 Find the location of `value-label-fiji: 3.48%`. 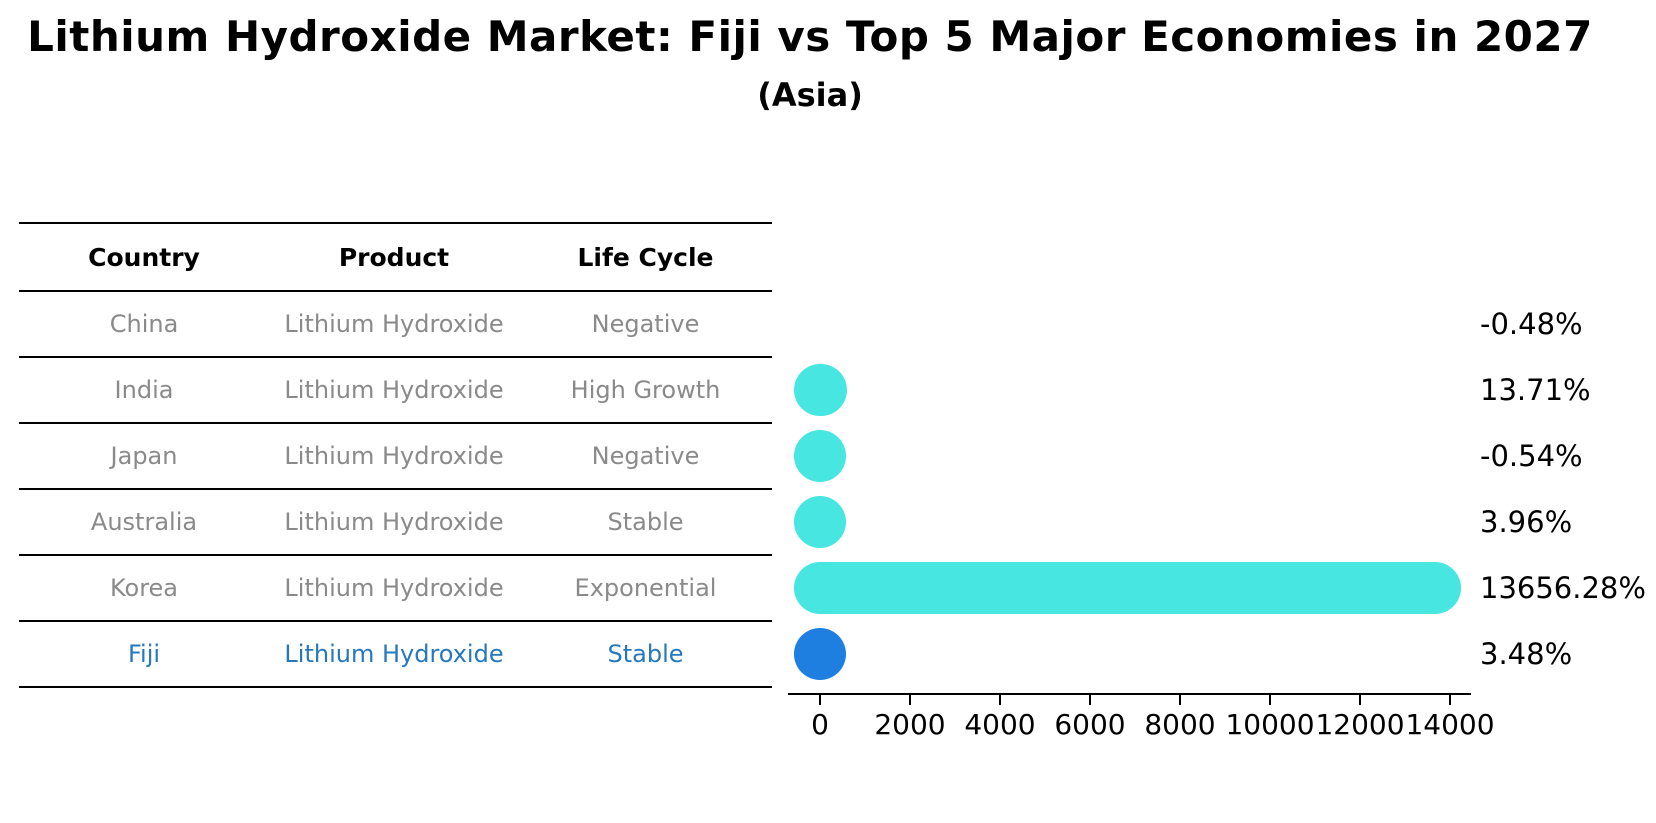

value-label-fiji: 3.48% is located at coordinates (1526, 654).